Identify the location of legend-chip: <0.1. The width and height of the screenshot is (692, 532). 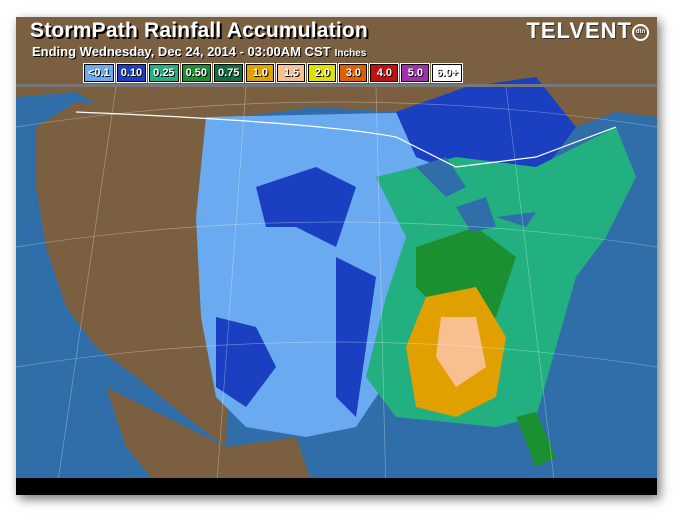
(99, 73).